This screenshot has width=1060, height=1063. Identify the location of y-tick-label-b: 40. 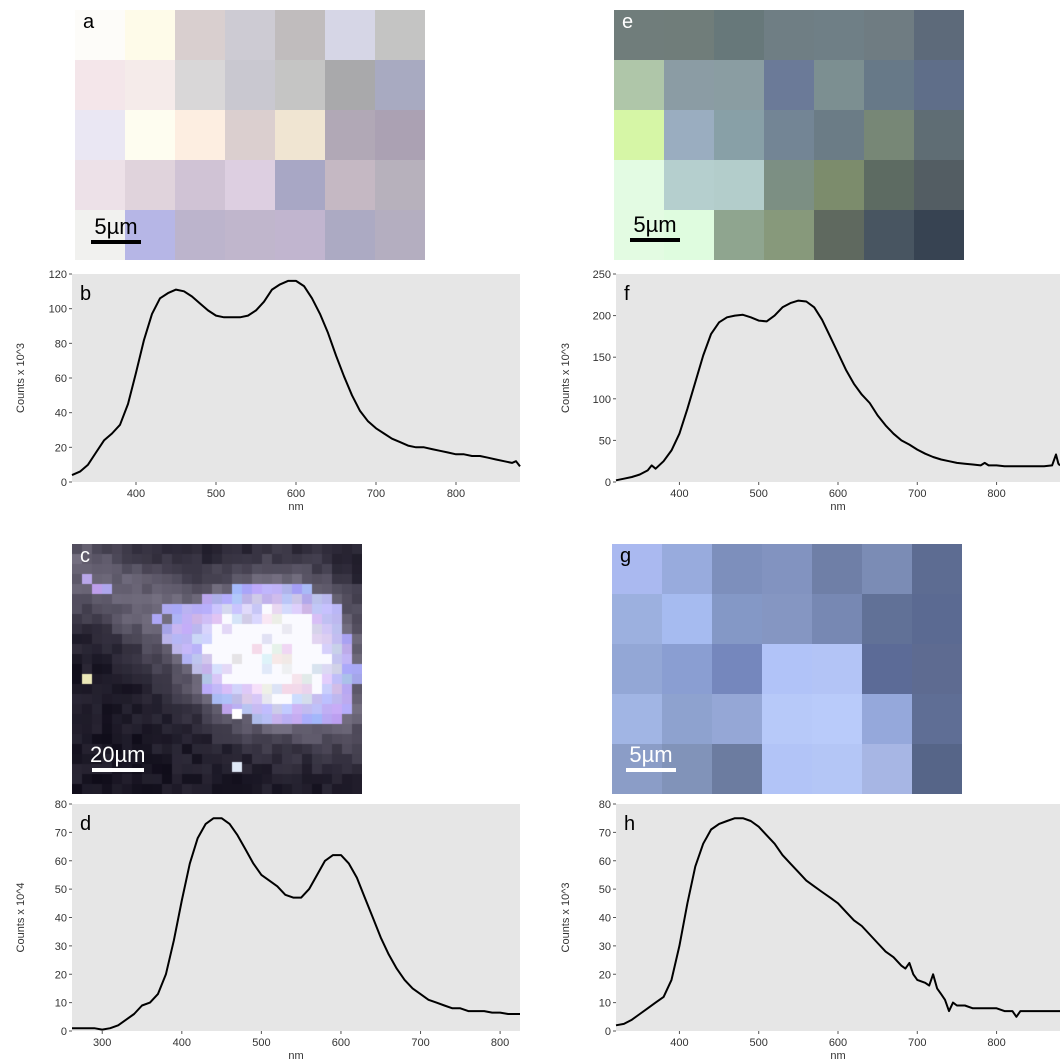
(61, 414).